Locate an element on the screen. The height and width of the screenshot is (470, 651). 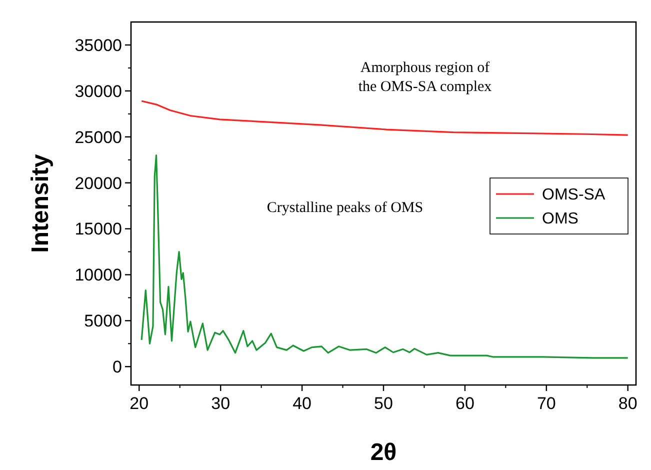
x-tick-label: 20 is located at coordinates (139, 403).